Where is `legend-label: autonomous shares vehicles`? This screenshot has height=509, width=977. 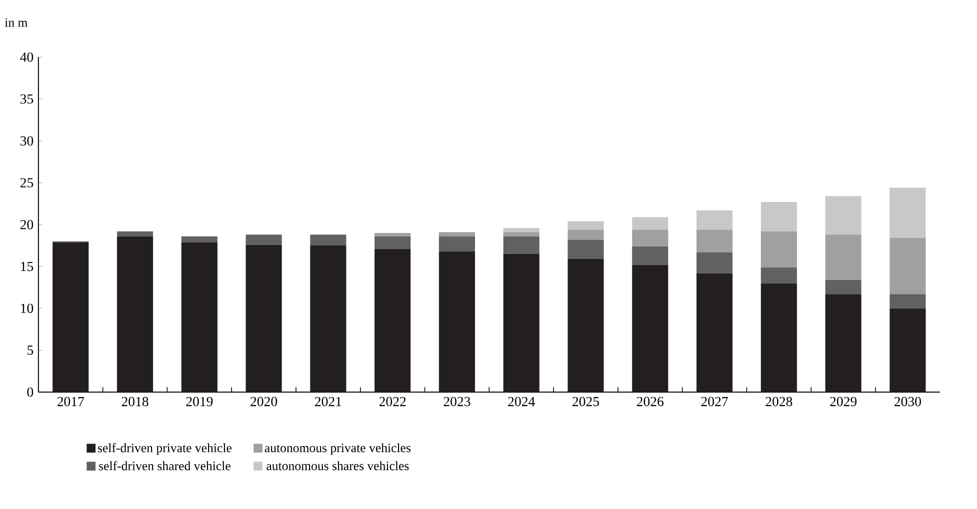
legend-label: autonomous shares vehicles is located at coordinates (337, 465).